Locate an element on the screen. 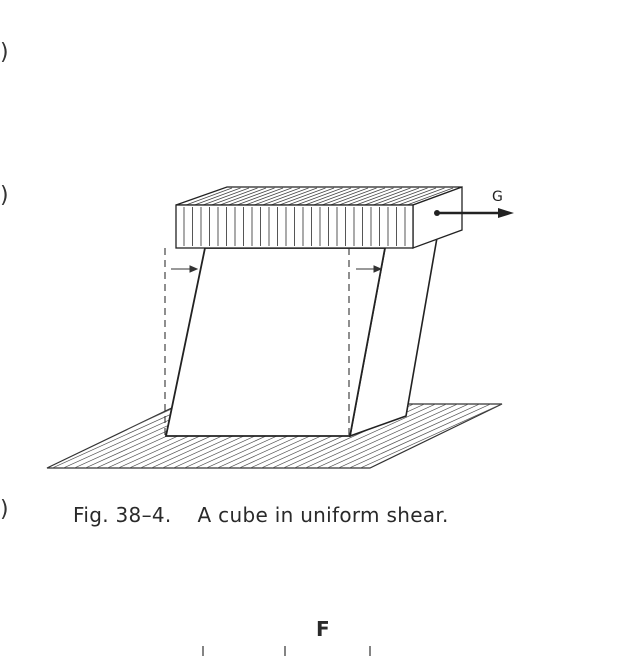 This screenshot has height=656, width=624. sheared-cube is located at coordinates (302, 334).